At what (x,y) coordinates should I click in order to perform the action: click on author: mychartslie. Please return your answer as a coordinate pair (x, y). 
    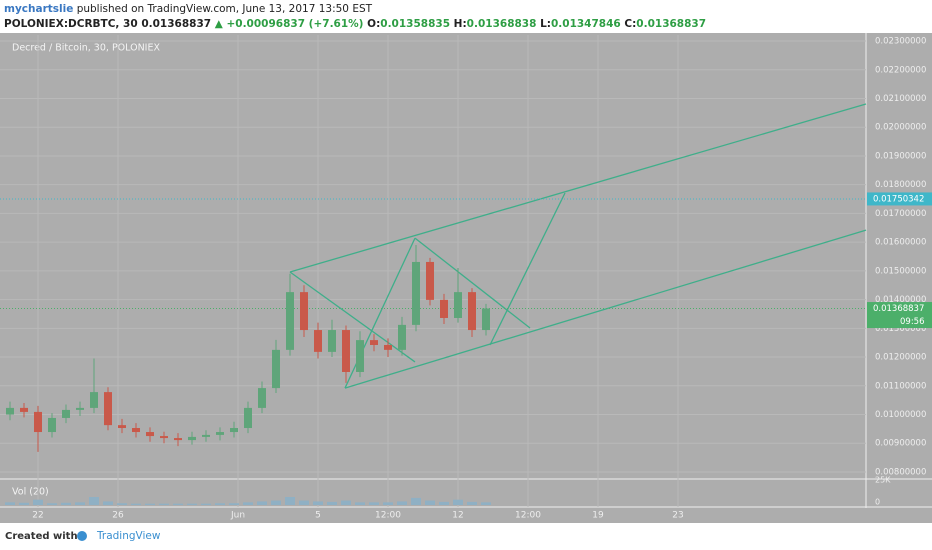
    Looking at the image, I should click on (39, 9).